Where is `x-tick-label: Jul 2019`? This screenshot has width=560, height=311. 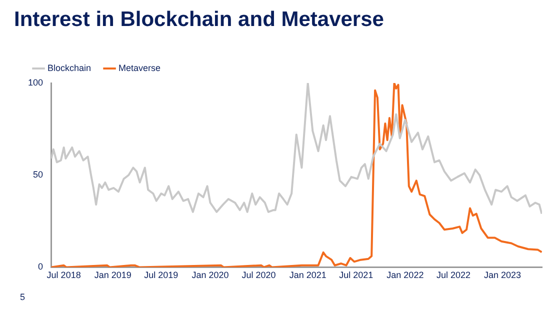 x-tick-label: Jul 2019 is located at coordinates (161, 275).